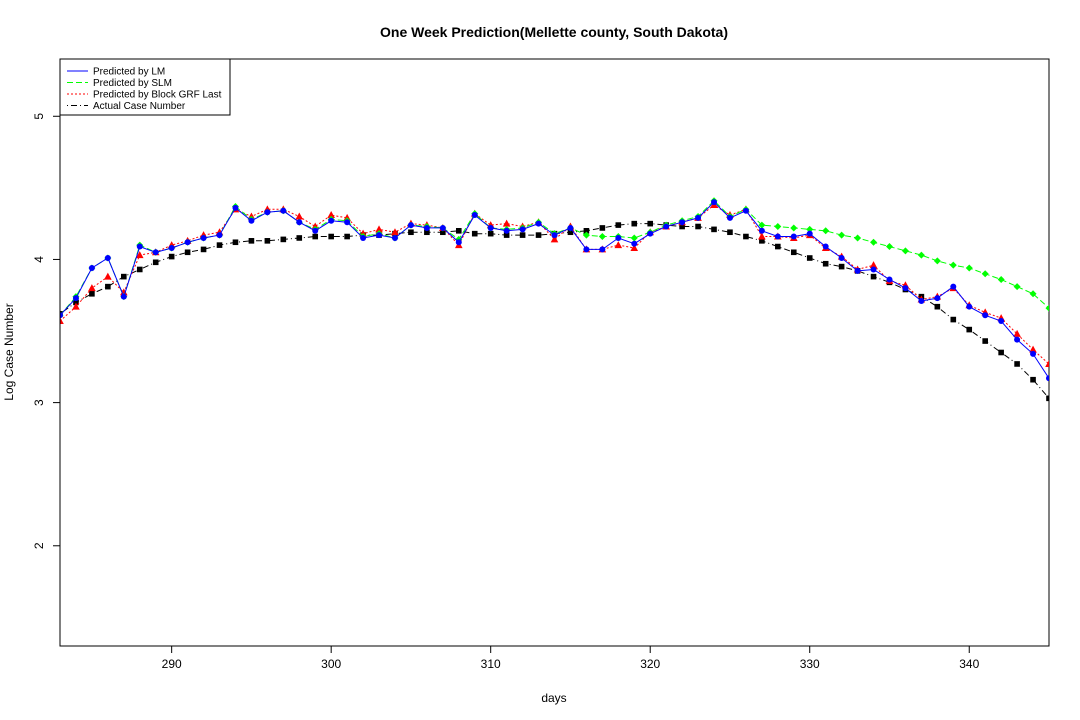 The width and height of the screenshot is (1080, 720). Describe the element at coordinates (650, 664) in the screenshot. I see `x-tick-label-3: 320` at that location.